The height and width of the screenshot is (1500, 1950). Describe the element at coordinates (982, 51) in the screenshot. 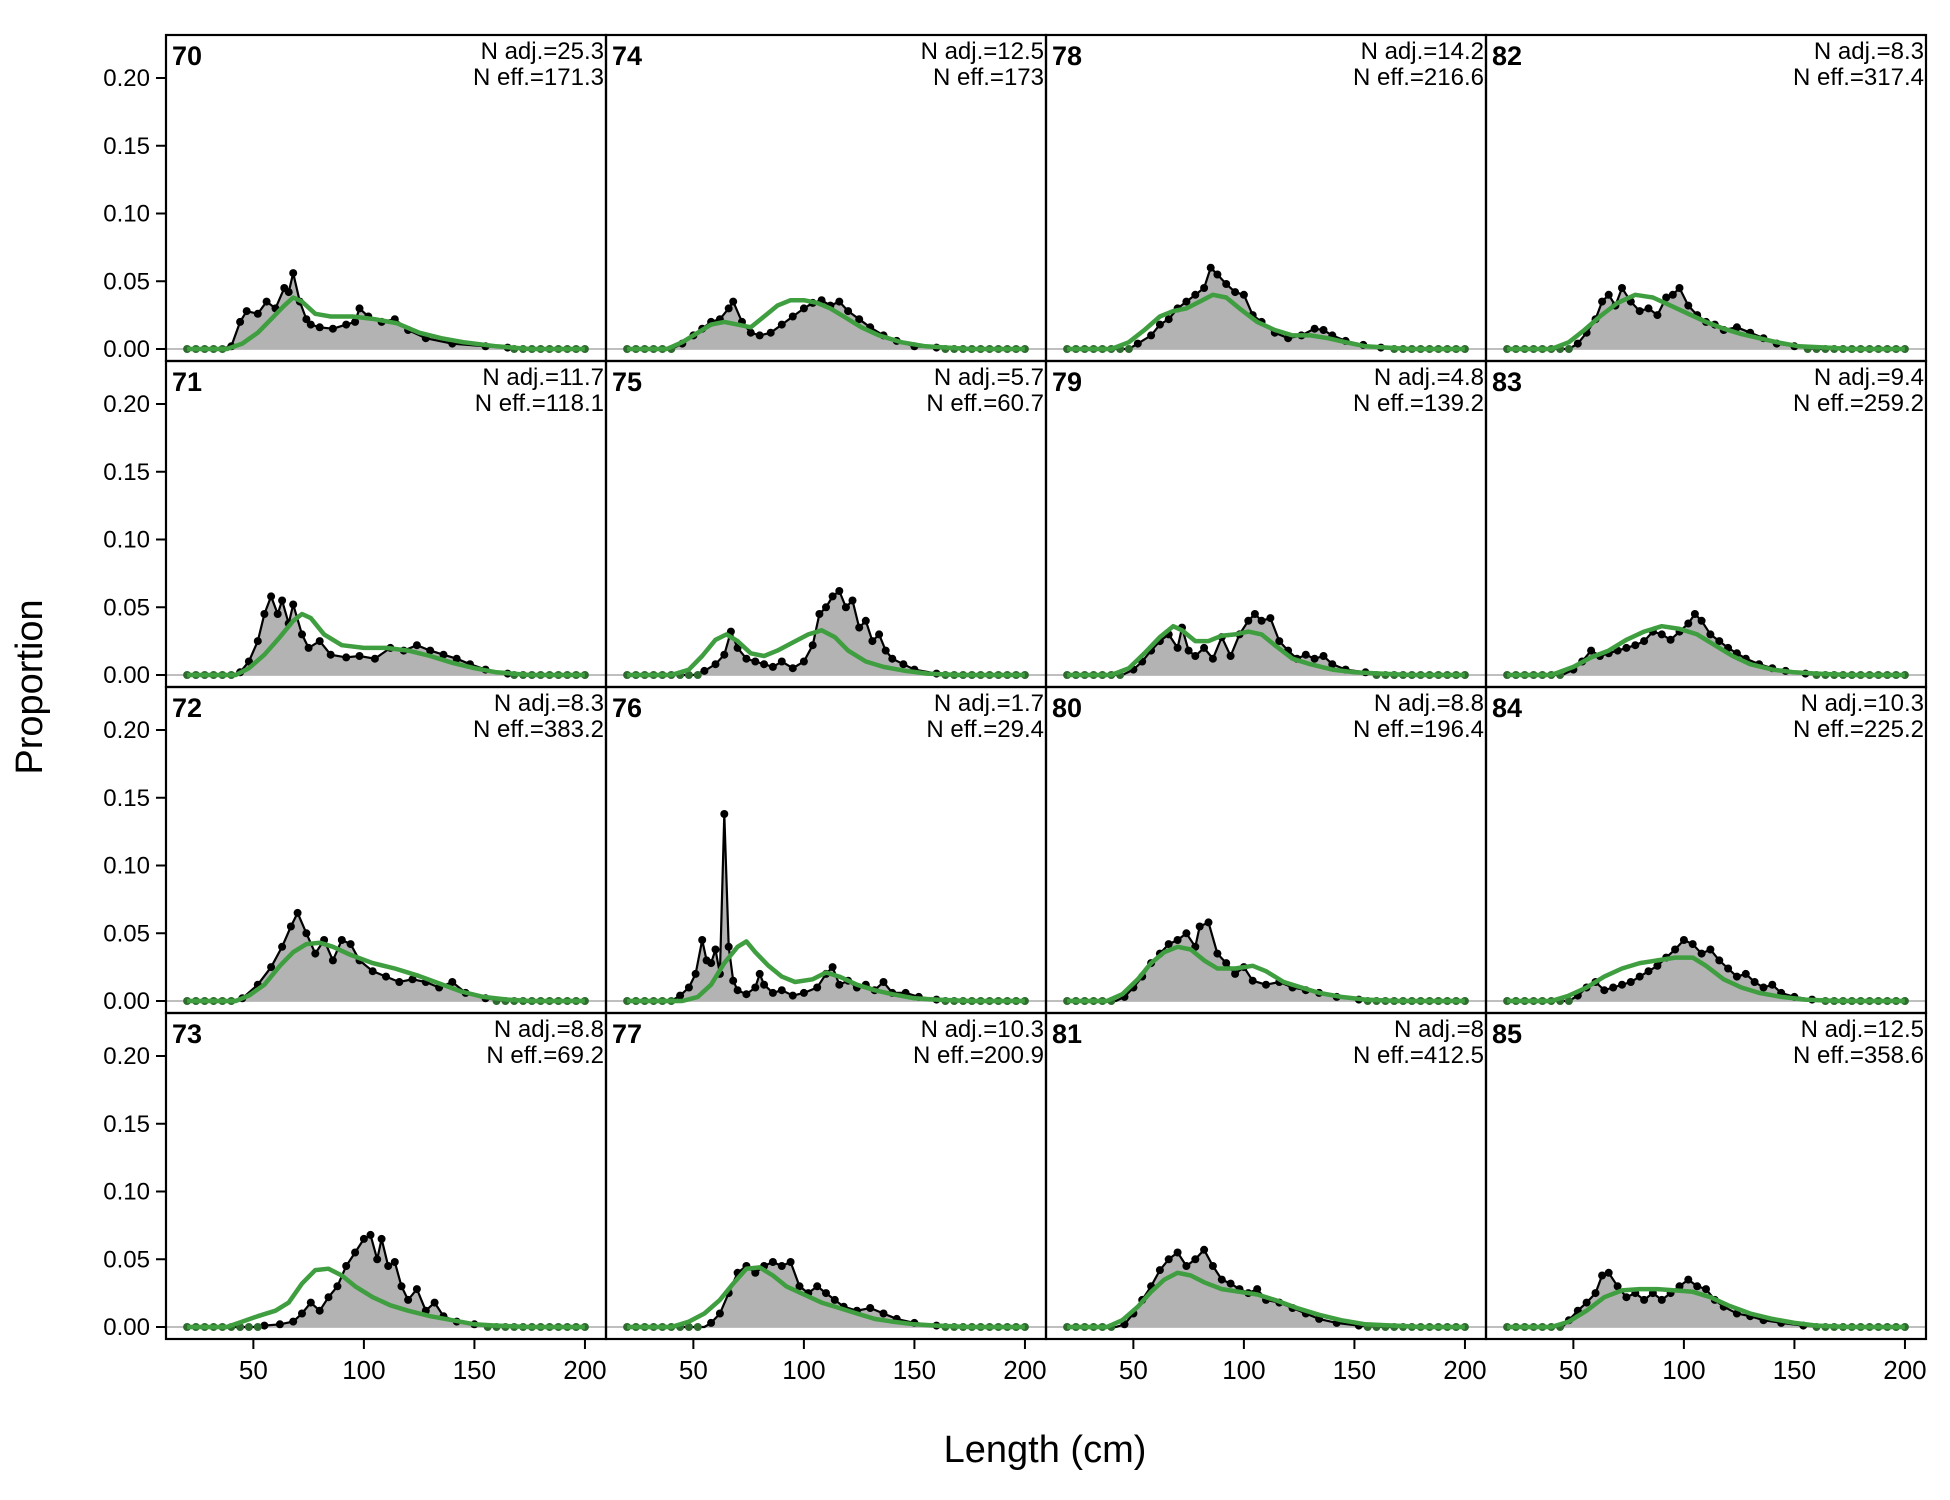

I see `n-adj-label: N adj.=12.5` at that location.